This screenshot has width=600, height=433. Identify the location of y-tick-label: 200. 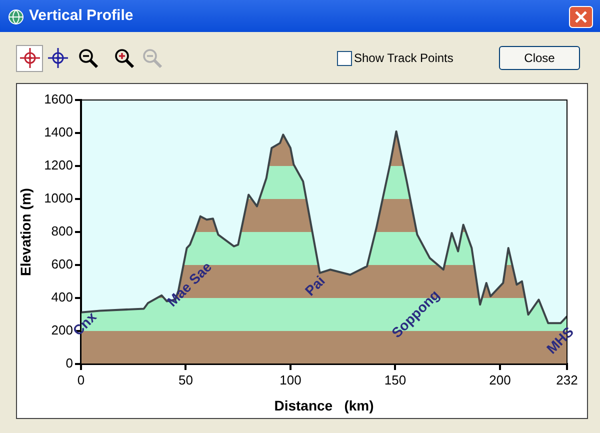
(62, 330).